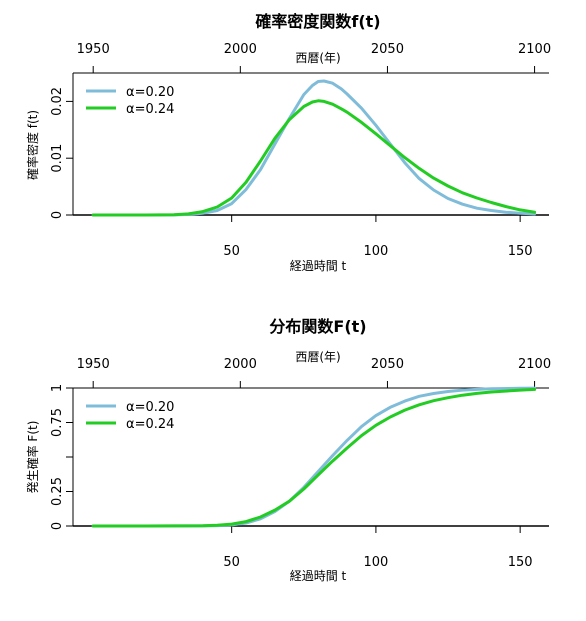  What do you see at coordinates (150, 407) in the screenshot?
I see `distribution-legend-label: α=0.20` at bounding box center [150, 407].